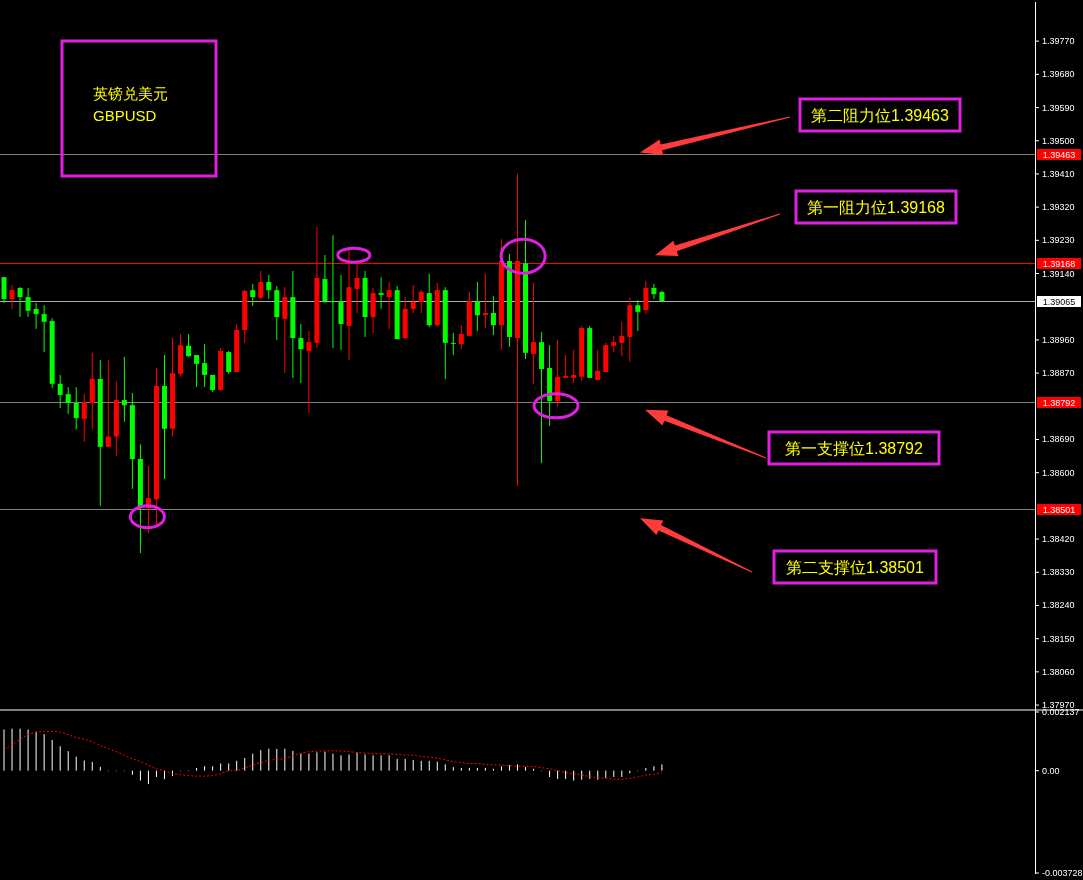 The image size is (1083, 880). I want to click on annotation: 第二阻力位1.39463, so click(880, 115).